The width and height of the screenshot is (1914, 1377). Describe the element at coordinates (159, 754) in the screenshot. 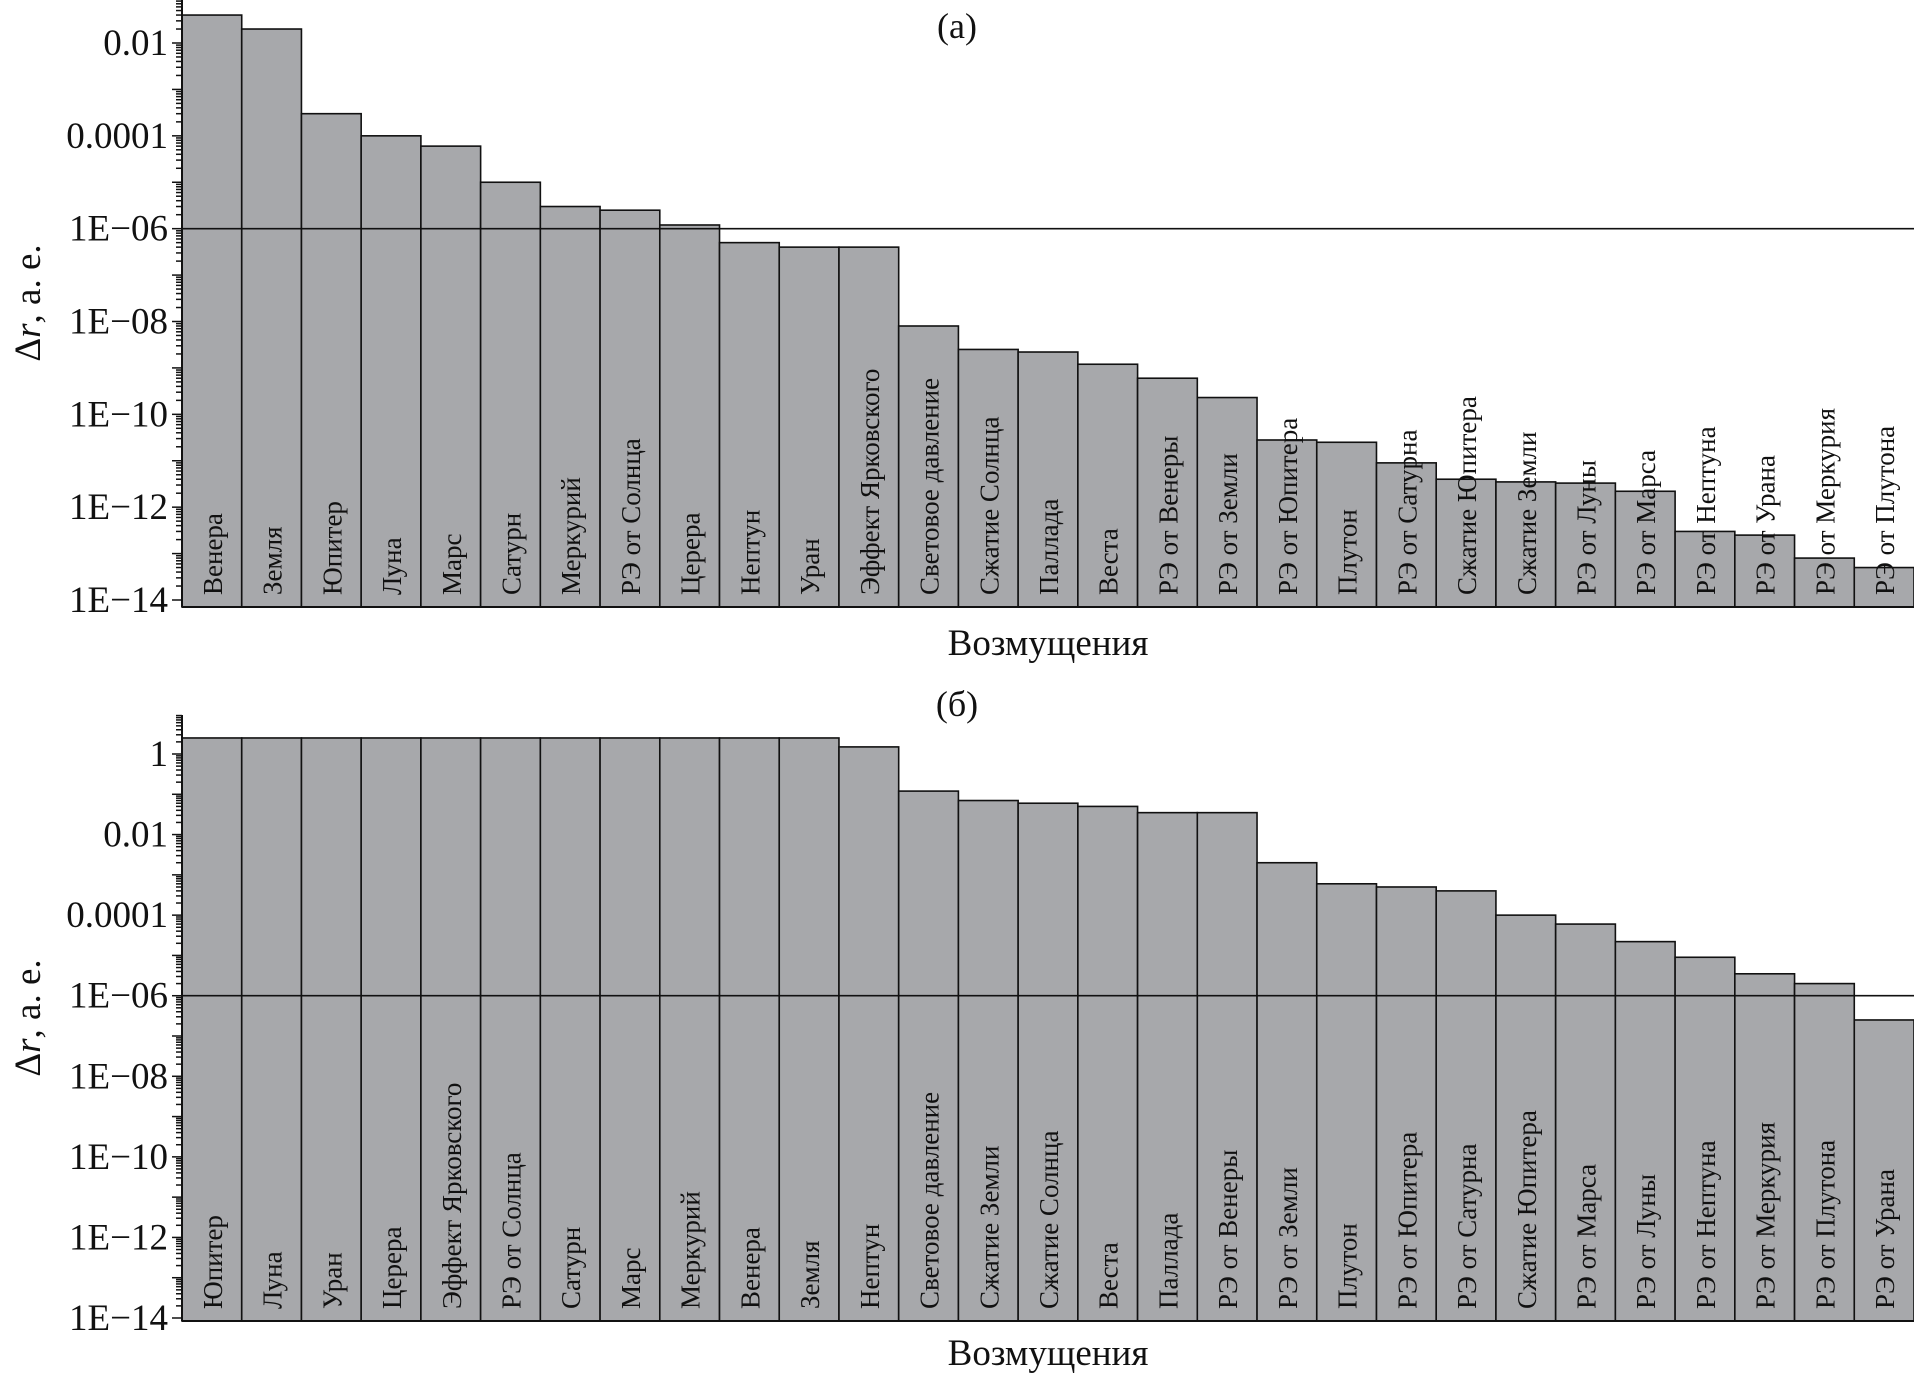

I see `y-tick-label: 1` at that location.